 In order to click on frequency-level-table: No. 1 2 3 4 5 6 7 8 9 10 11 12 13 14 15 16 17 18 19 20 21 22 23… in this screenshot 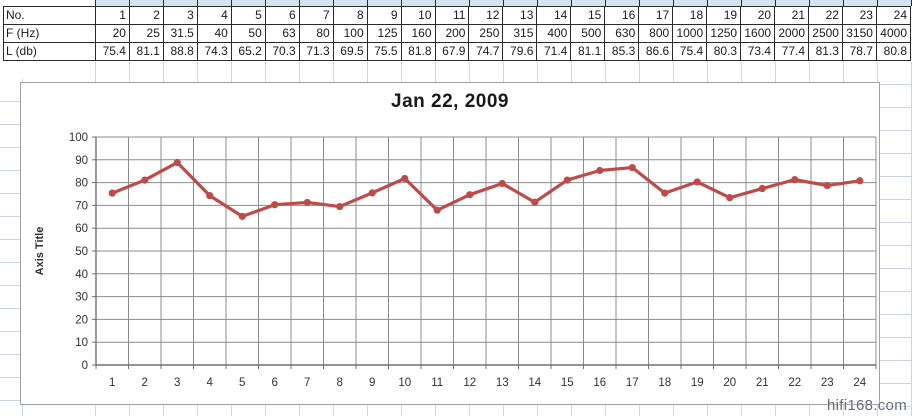, I will do `click(457, 33)`.